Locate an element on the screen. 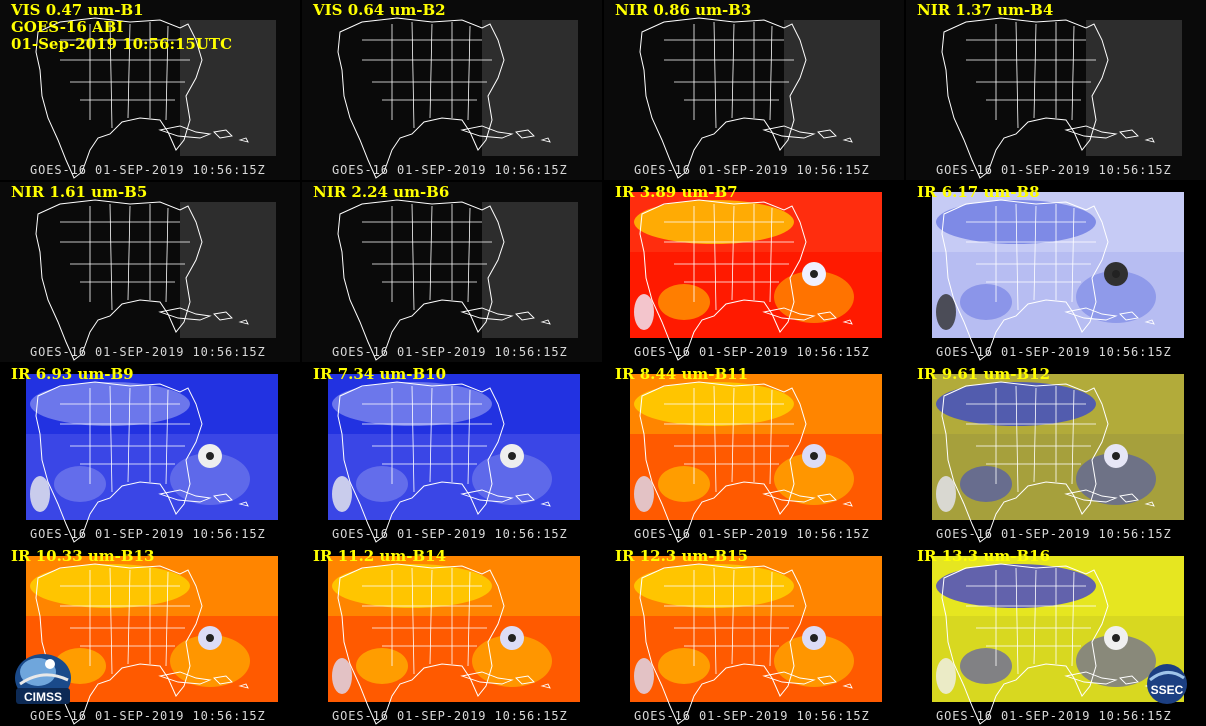 The height and width of the screenshot is (726, 1206). cimss-logo-text: CIMSS is located at coordinates (43, 697).